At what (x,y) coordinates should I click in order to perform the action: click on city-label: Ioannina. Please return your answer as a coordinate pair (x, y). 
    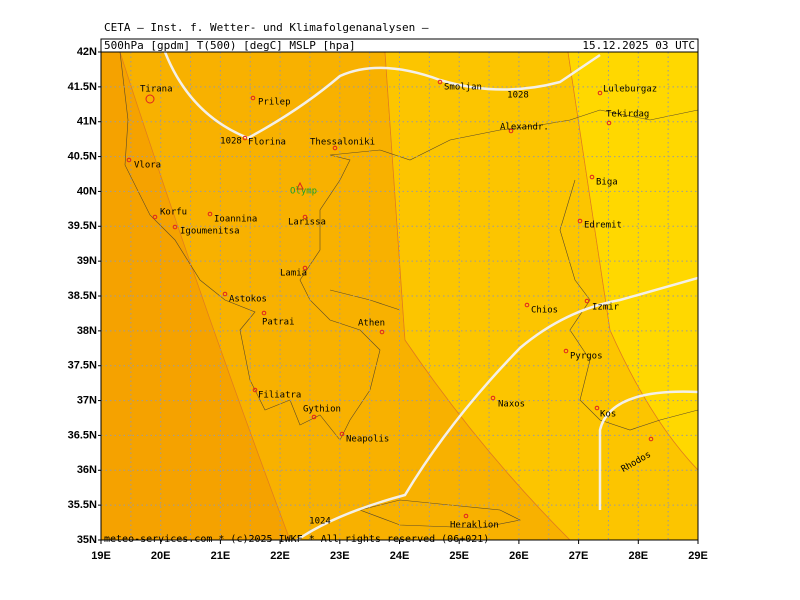
    Looking at the image, I should click on (235, 220).